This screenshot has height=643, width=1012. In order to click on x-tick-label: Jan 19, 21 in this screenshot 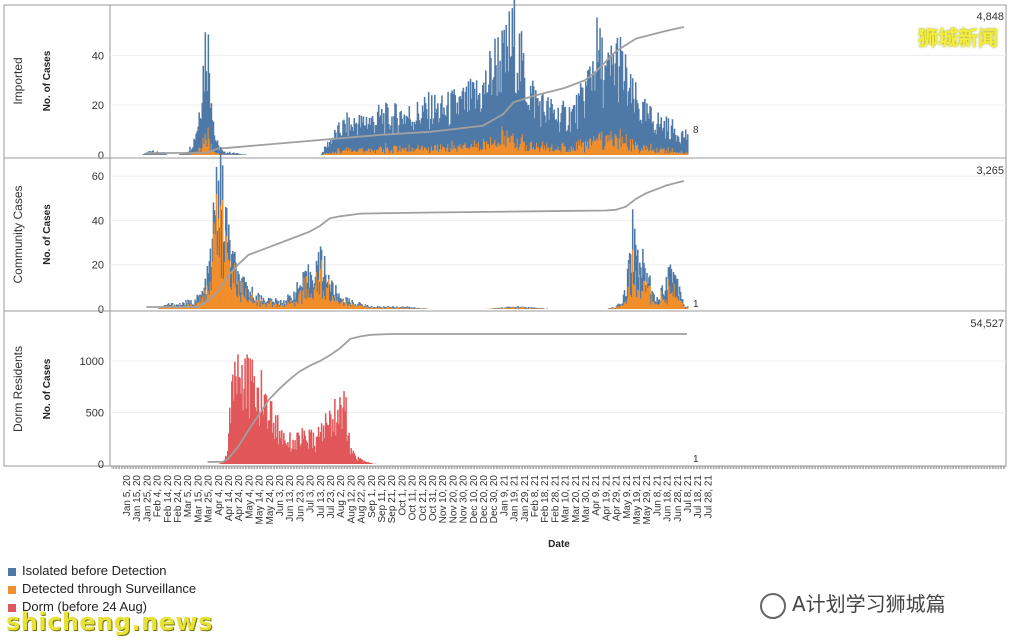, I will do `click(515, 498)`.